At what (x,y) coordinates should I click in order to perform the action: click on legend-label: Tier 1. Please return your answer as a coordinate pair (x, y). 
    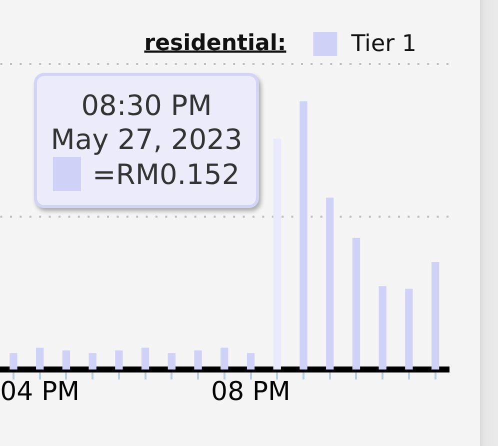
    Looking at the image, I should click on (383, 44).